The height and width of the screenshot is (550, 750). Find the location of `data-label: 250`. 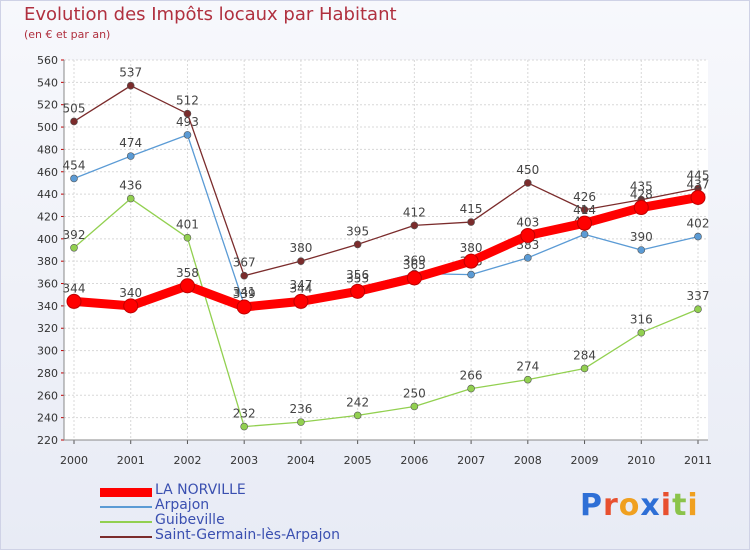

data-label: 250 is located at coordinates (414, 393).